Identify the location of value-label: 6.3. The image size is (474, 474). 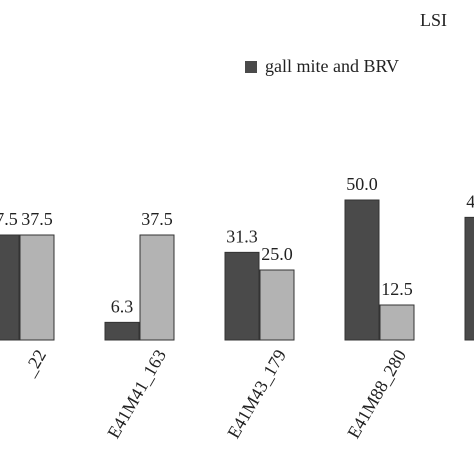
(122, 306).